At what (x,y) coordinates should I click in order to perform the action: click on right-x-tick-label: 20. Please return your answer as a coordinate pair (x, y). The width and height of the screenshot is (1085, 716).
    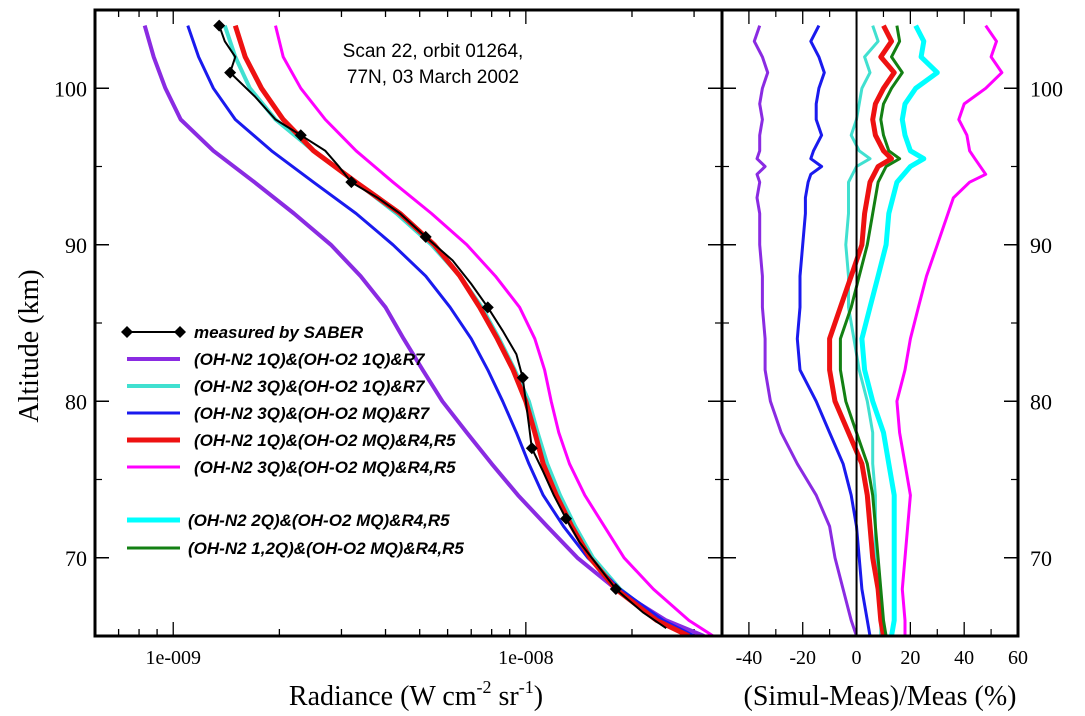
    Looking at the image, I should click on (910, 658).